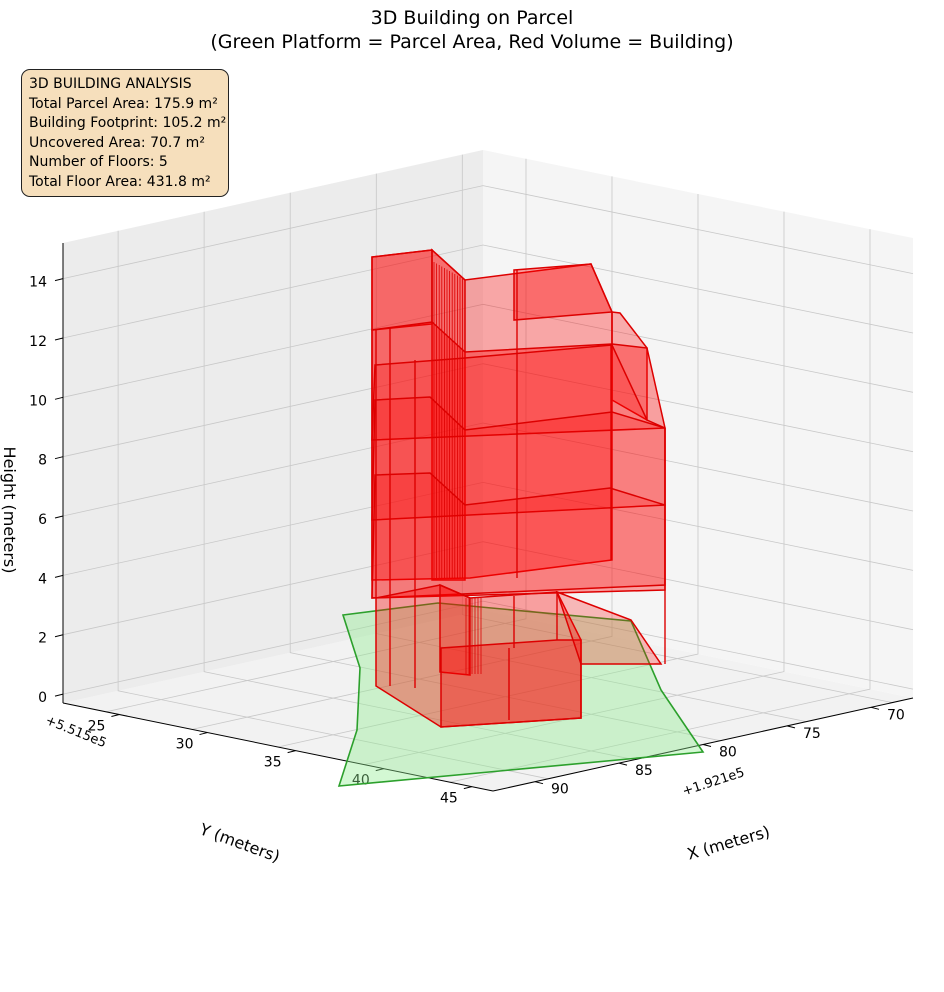  I want to click on info-parcel-area: Total Parcel Area: 175.9 m², so click(123, 103).